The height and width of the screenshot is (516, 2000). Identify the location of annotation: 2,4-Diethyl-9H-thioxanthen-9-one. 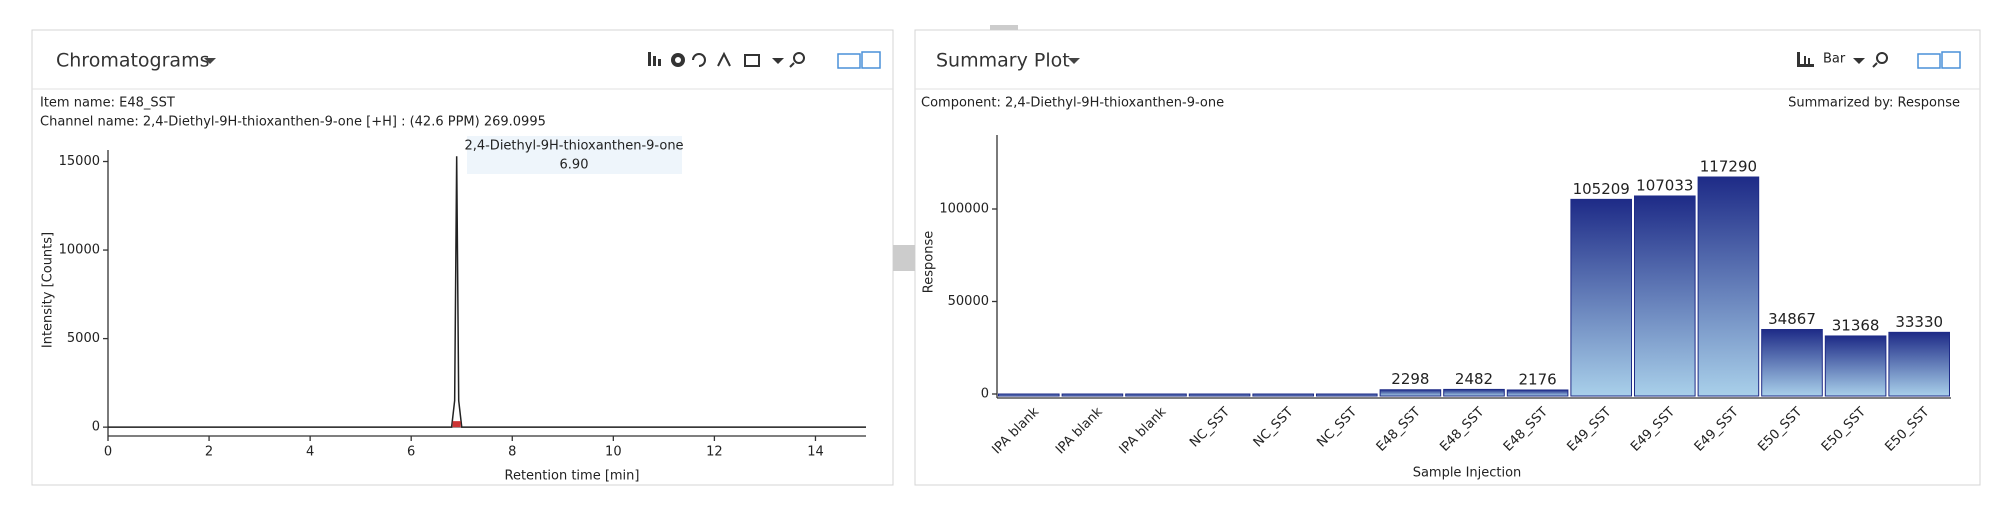
(573, 146).